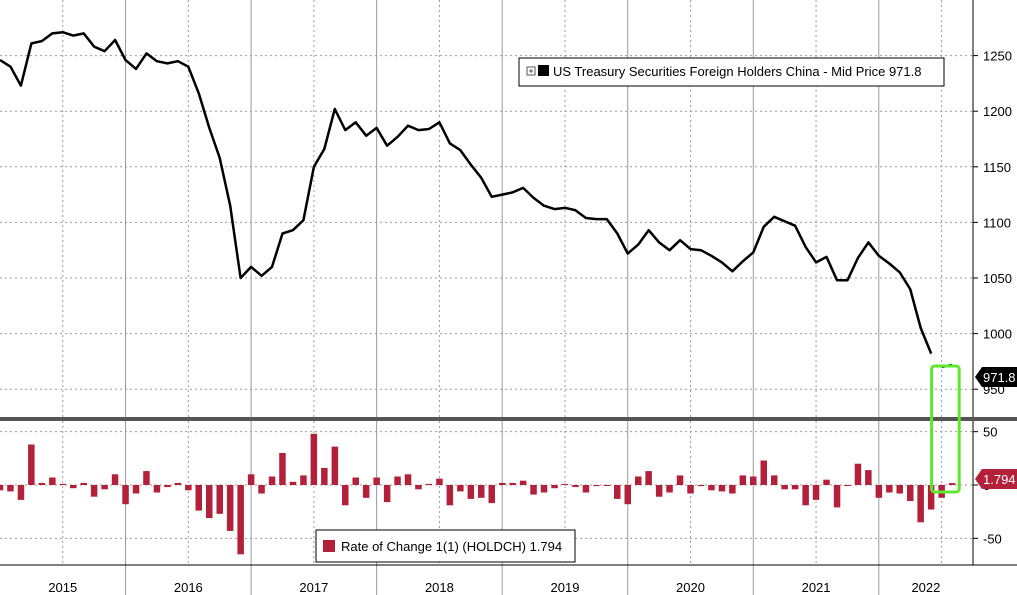  What do you see at coordinates (690, 587) in the screenshot?
I see `x-tick-label: 2020` at bounding box center [690, 587].